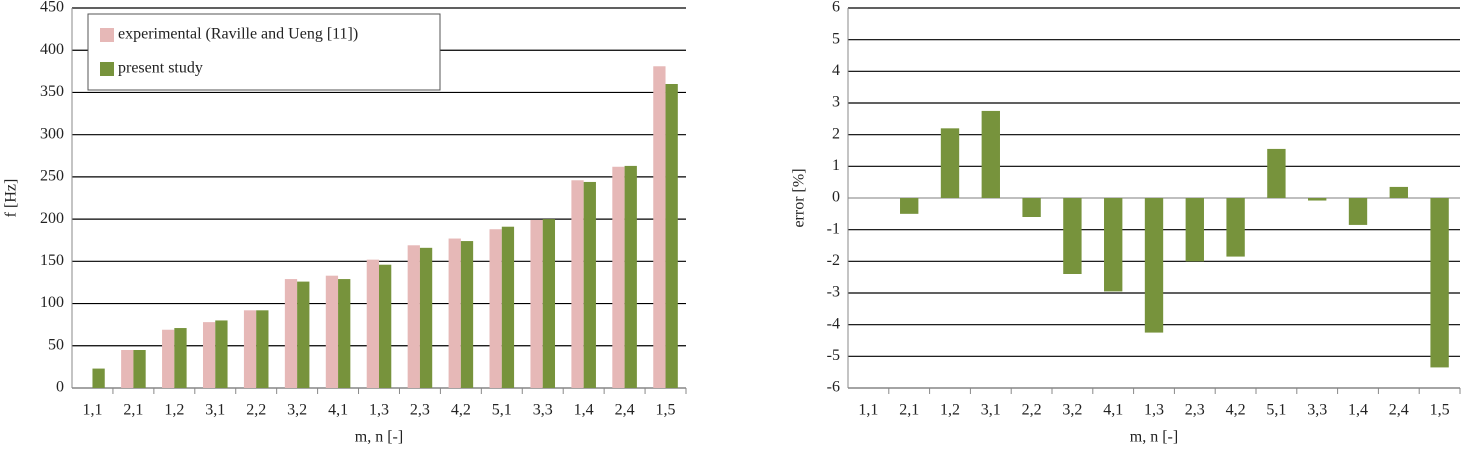 The height and width of the screenshot is (449, 1469). Describe the element at coordinates (160, 68) in the screenshot. I see `legend-label: present study` at that location.